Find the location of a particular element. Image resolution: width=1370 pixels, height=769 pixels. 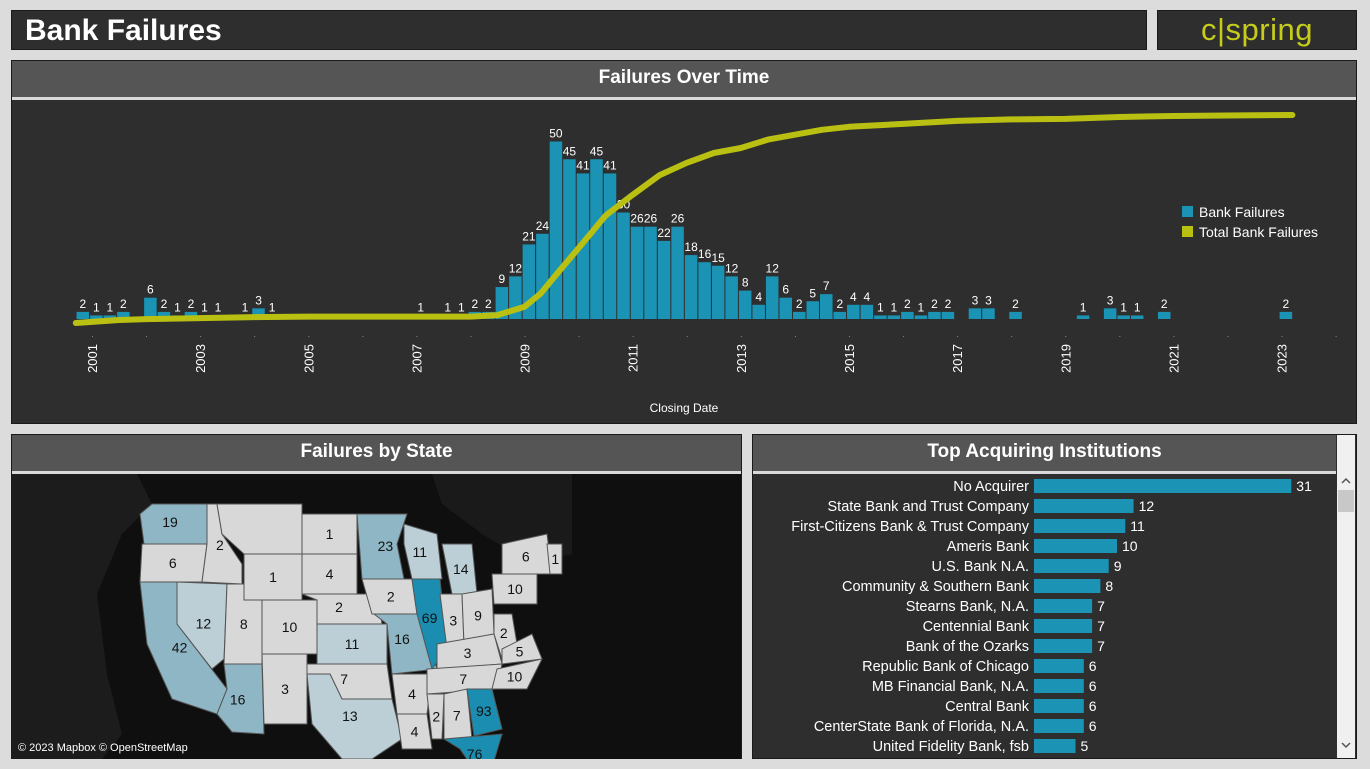

panel-title-state: Failures by State is located at coordinates (376, 454).